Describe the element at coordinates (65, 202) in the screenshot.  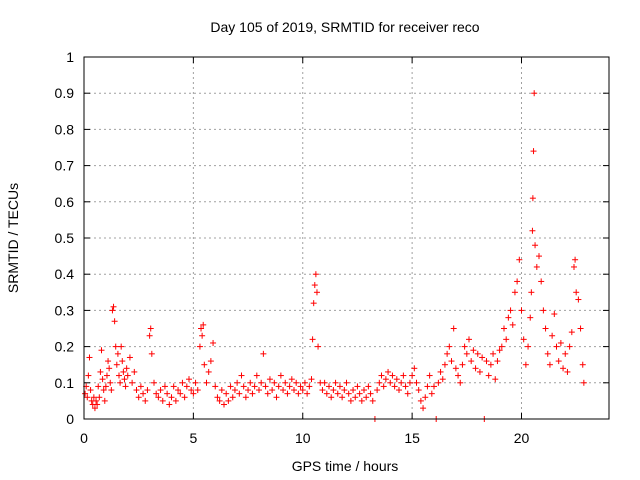
I see `y-tick-label: 0.6` at that location.